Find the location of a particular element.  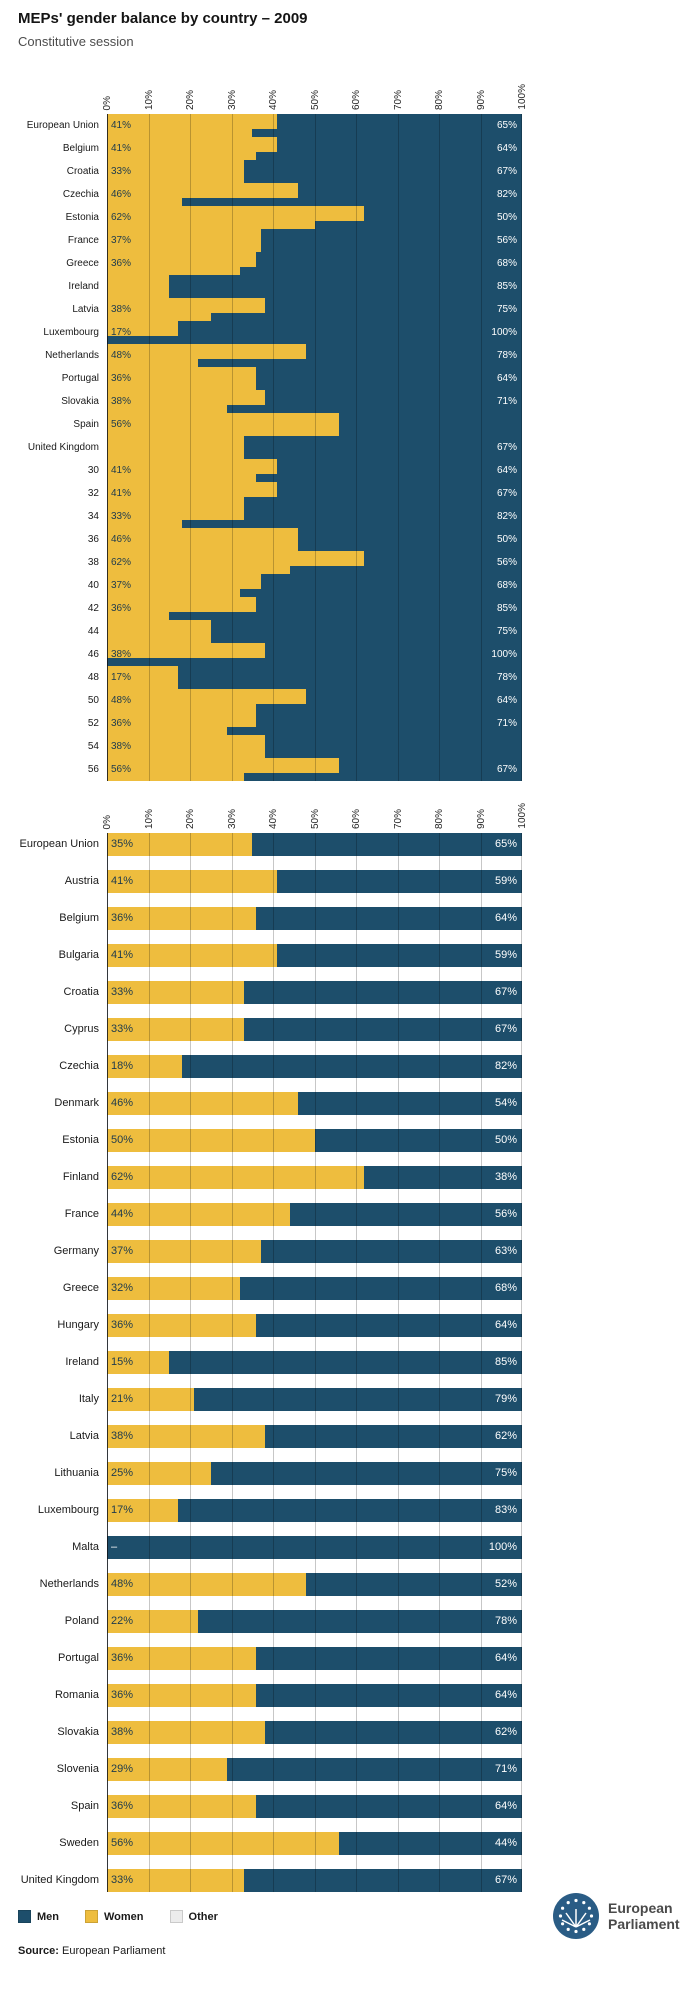

men-value-label: 59% is located at coordinates (505, 881).